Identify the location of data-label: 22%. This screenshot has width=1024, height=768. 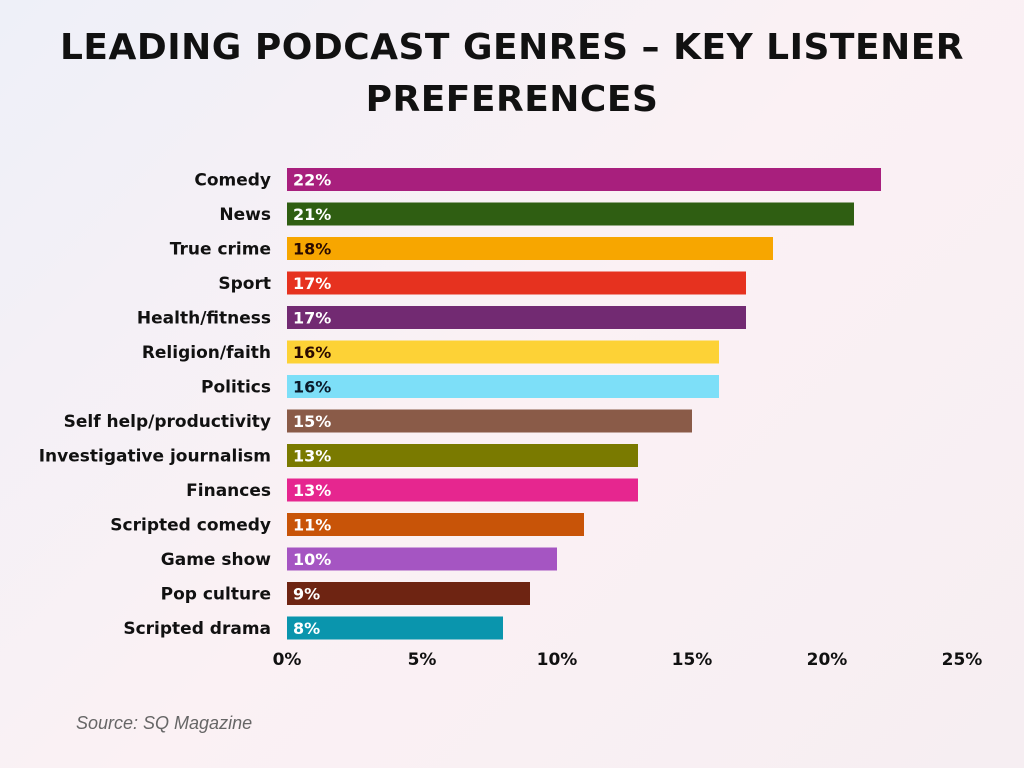
(312, 180).